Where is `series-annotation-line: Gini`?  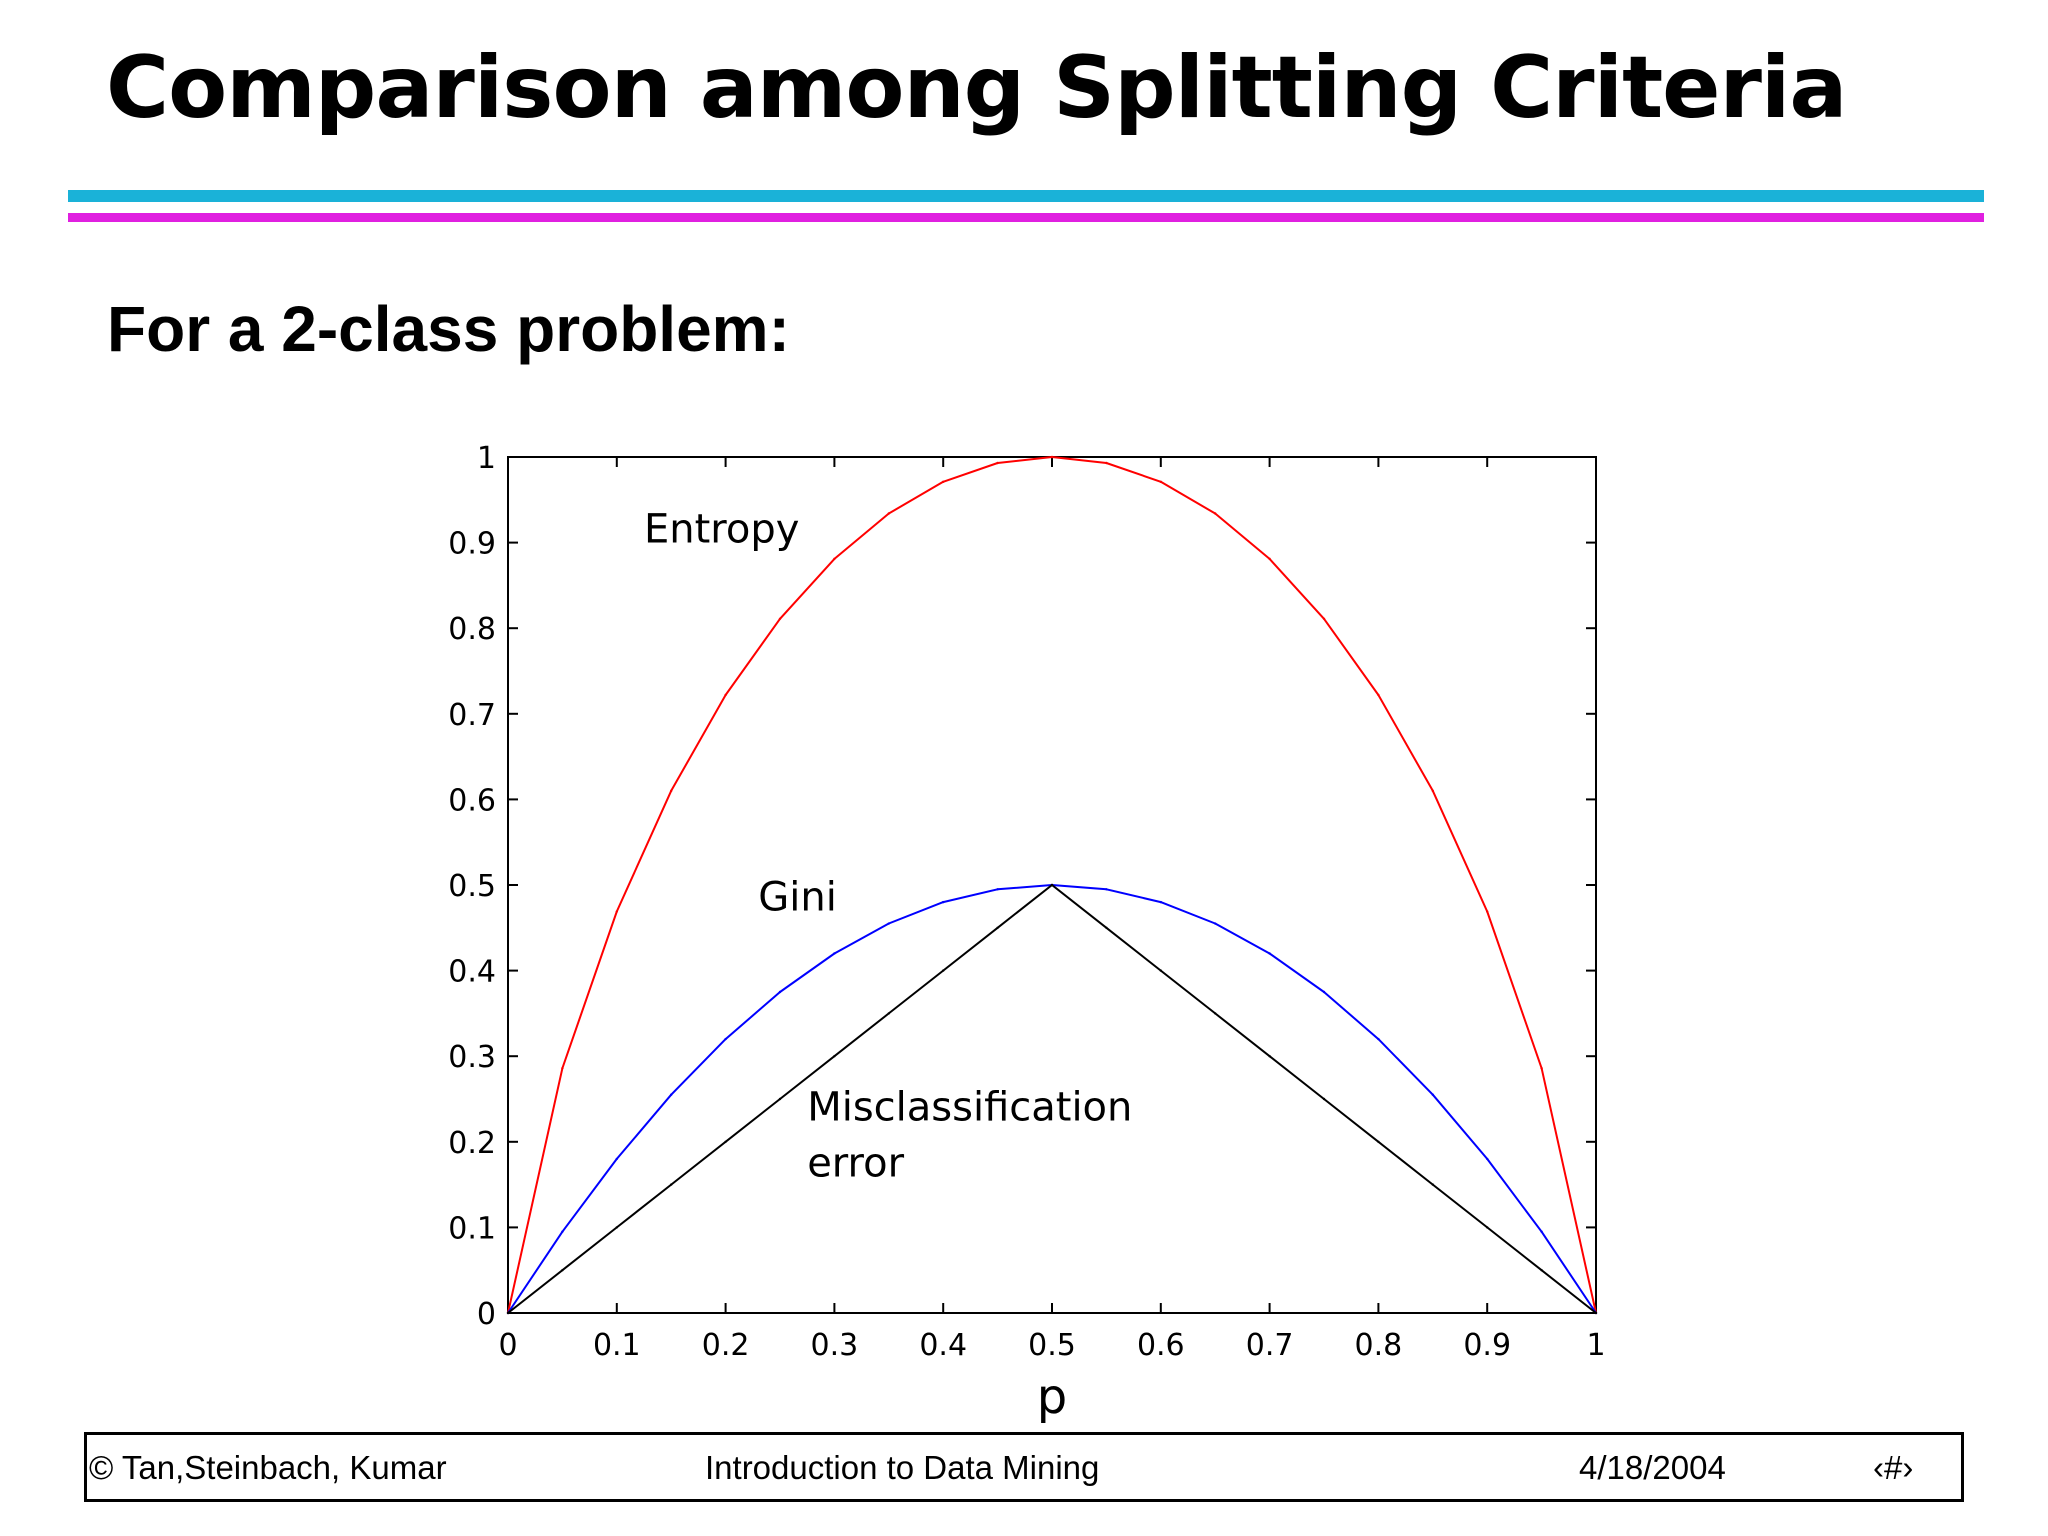 series-annotation-line: Gini is located at coordinates (797, 898).